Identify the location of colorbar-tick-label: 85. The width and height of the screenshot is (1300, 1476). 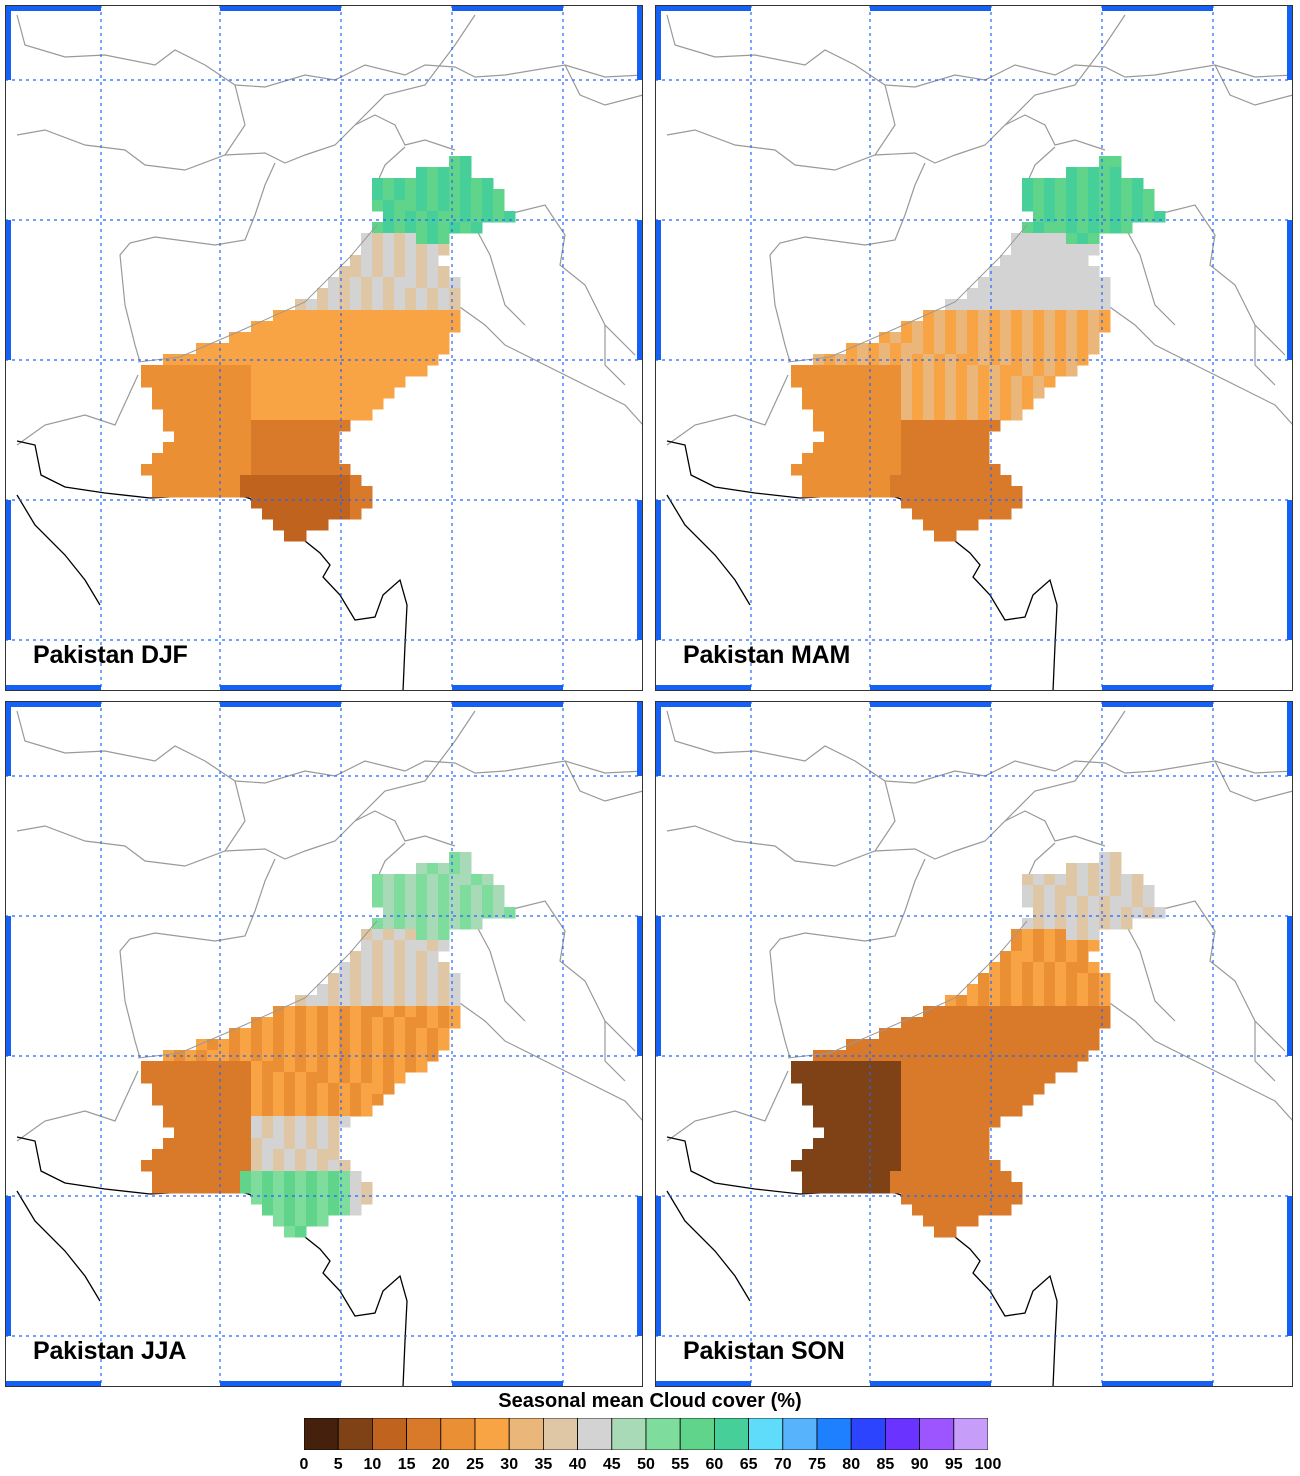
(885, 1464).